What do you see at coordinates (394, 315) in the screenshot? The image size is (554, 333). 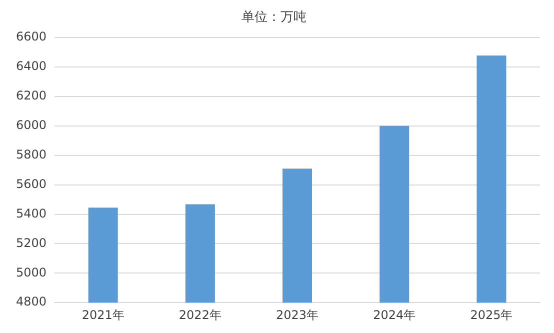 I see `x-tick-label: 2024年` at bounding box center [394, 315].